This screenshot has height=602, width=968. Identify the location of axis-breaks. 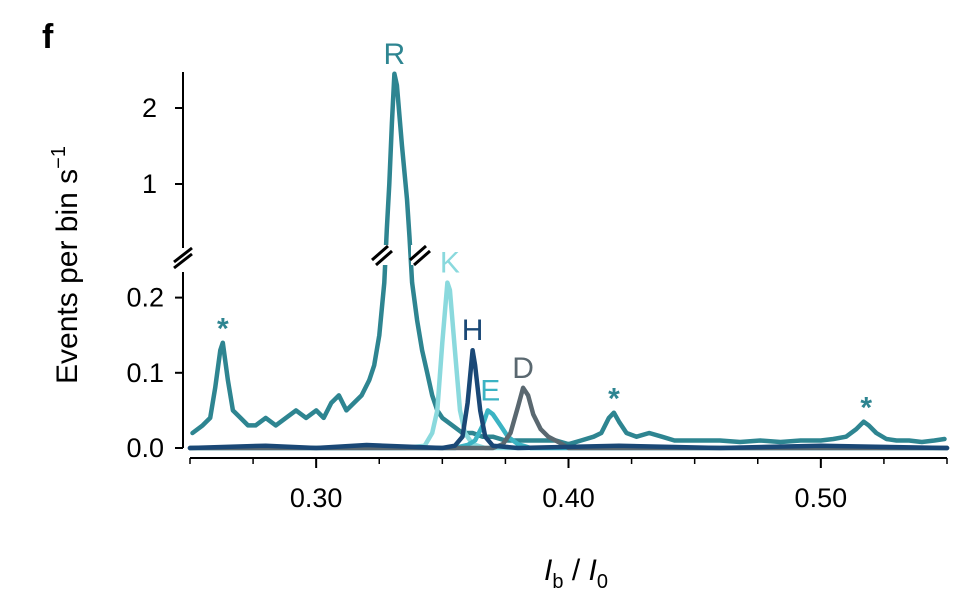
(401, 255).